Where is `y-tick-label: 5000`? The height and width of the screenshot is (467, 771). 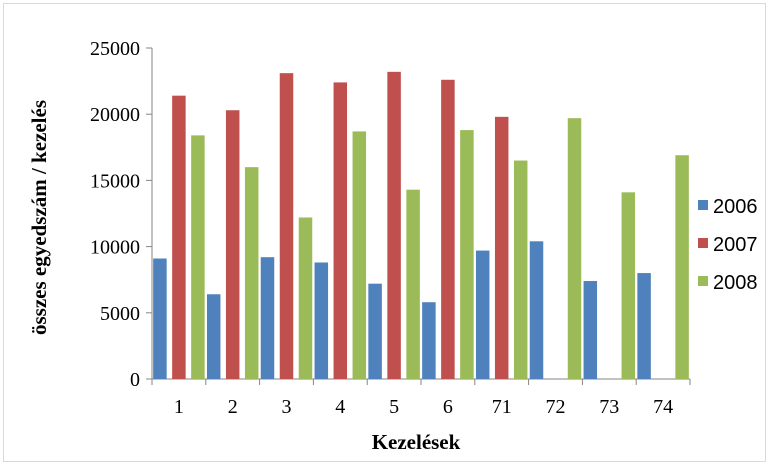
y-tick-label: 5000 is located at coordinates (120, 314).